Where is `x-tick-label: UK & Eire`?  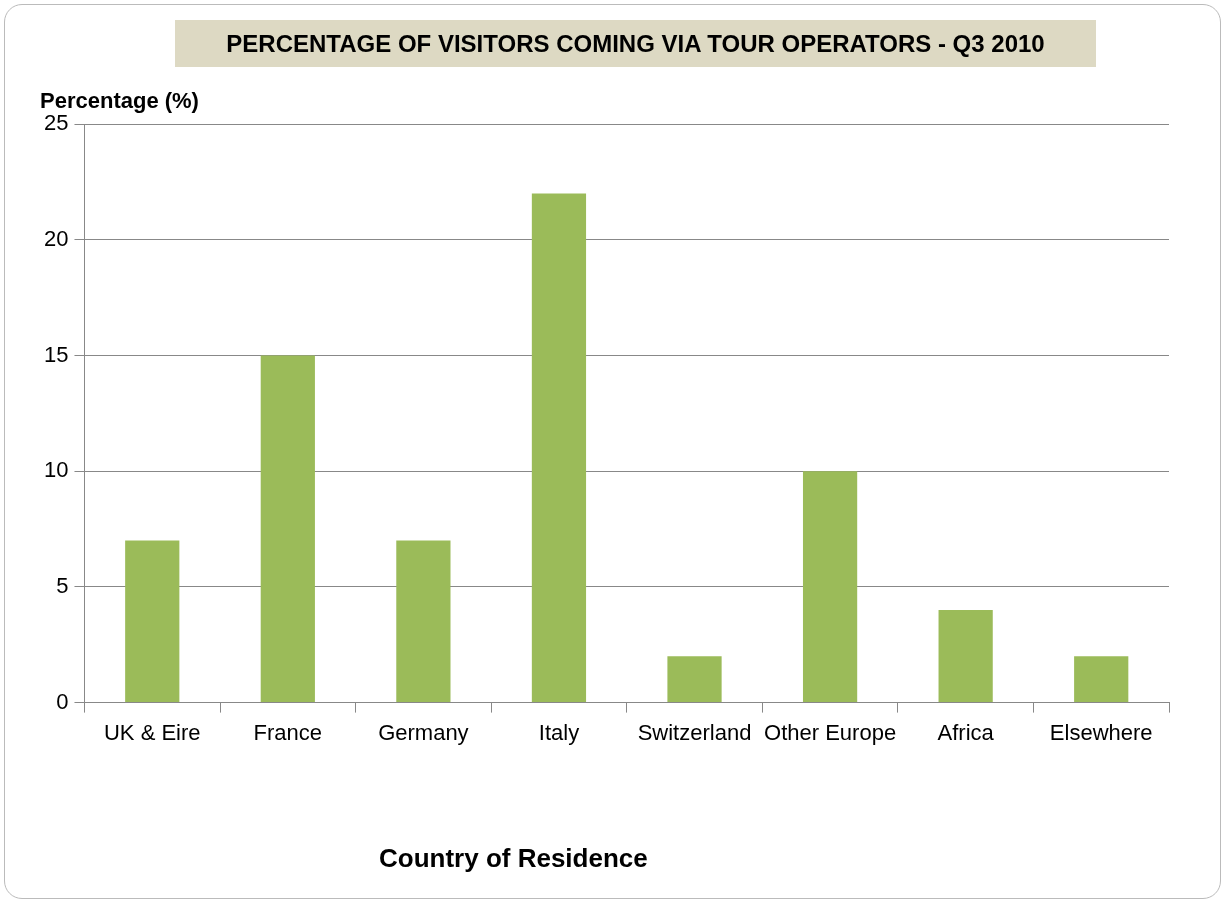
x-tick-label: UK & Eire is located at coordinates (152, 732).